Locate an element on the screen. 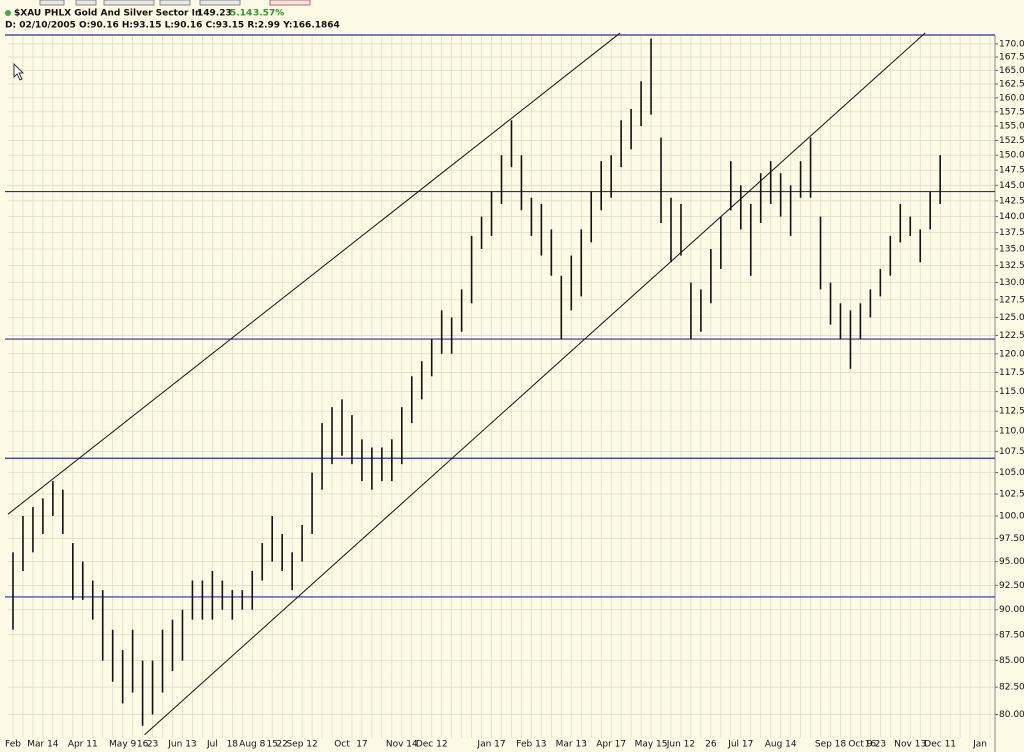 Image resolution: width=1024 pixels, height=752 pixels. change-pct: 3.57% is located at coordinates (268, 14).